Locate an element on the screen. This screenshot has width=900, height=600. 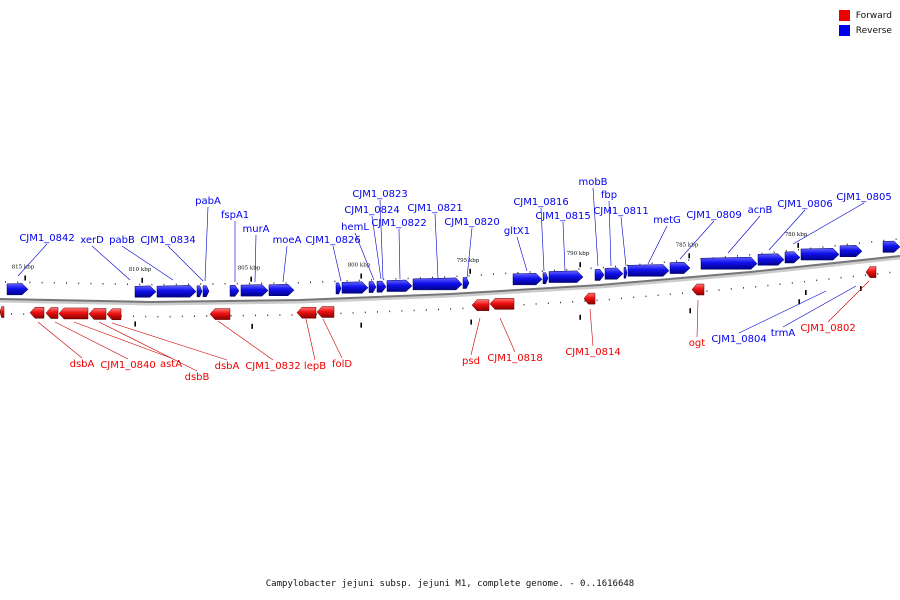
legend-label-forward: Forward is located at coordinates (873, 15).